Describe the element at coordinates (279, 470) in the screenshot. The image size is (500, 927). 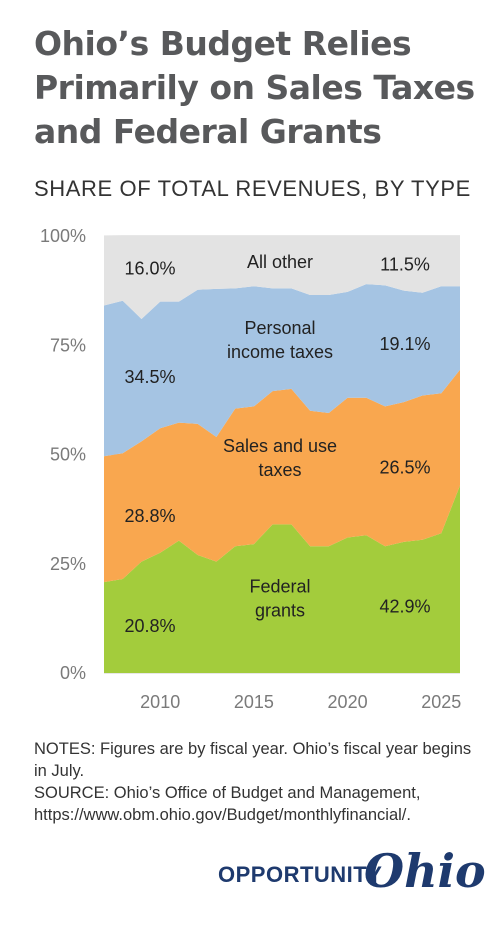
I see `series-name-sales-and-use-taxes: taxes` at that location.